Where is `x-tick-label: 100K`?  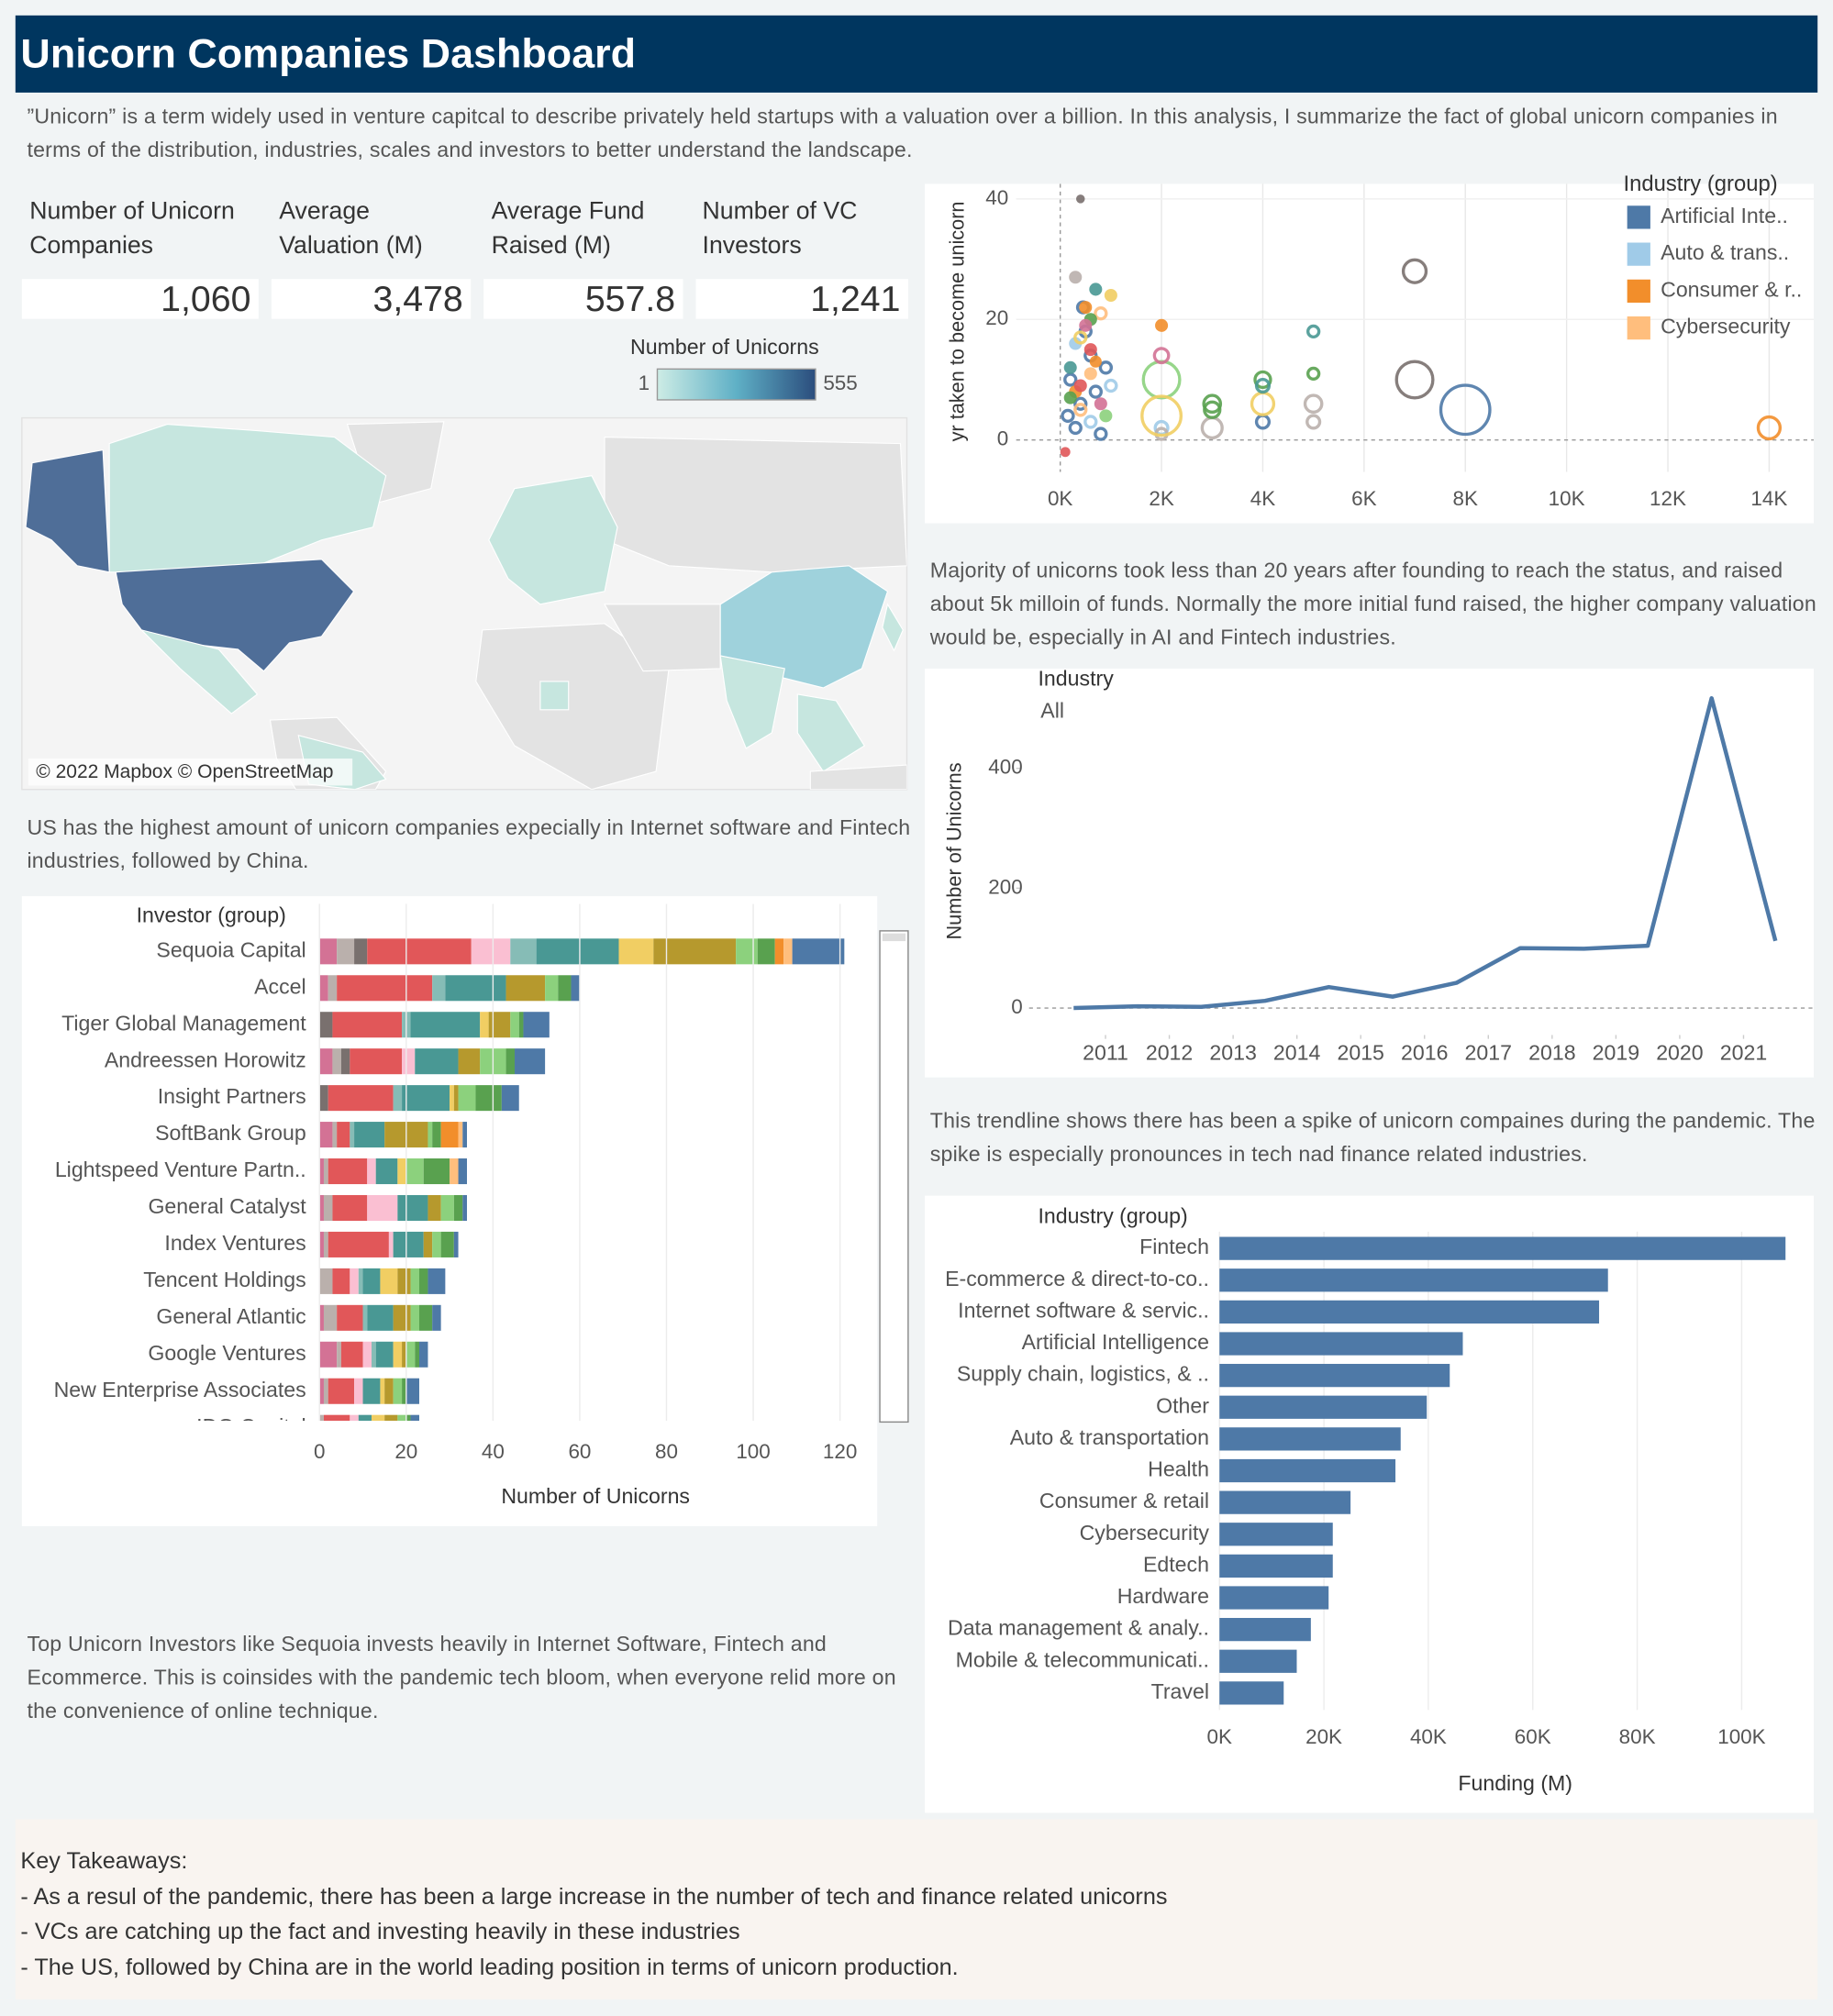 x-tick-label: 100K is located at coordinates (1741, 1736).